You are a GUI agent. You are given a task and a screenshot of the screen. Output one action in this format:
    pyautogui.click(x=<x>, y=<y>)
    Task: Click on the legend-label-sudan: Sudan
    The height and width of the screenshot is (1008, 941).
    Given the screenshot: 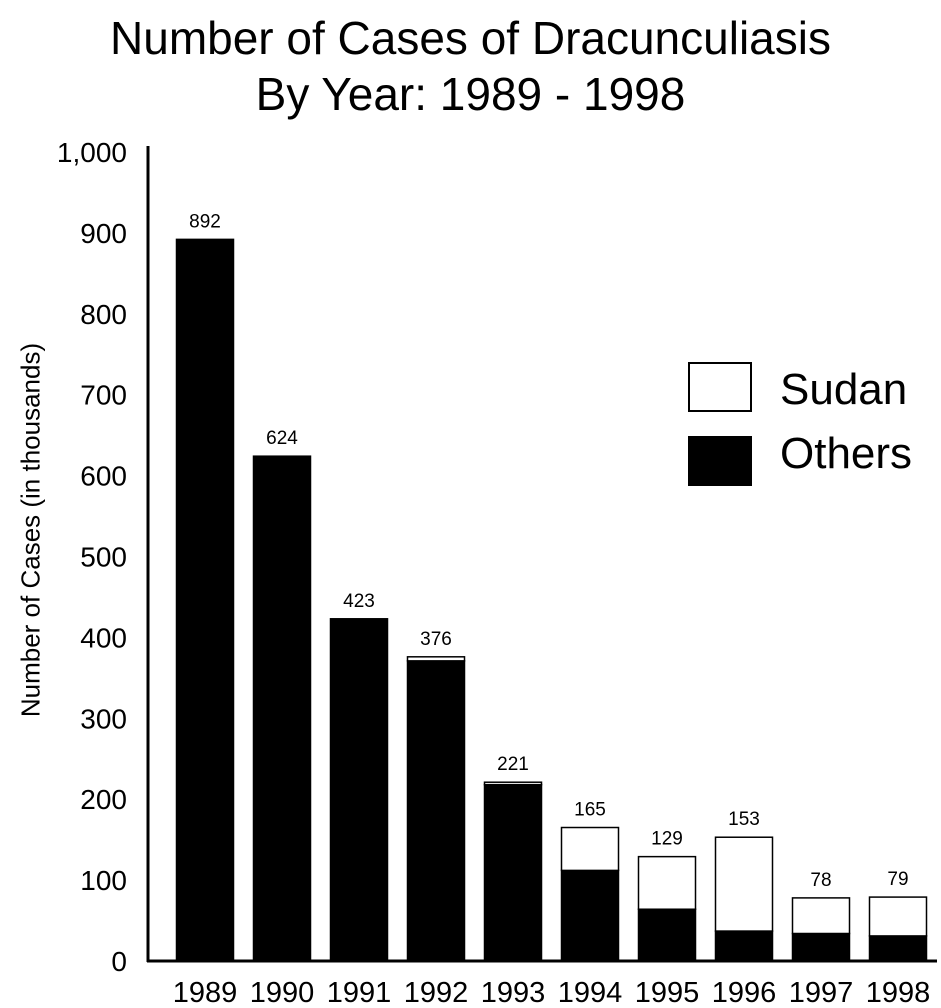 What is the action you would take?
    pyautogui.click(x=843, y=390)
    